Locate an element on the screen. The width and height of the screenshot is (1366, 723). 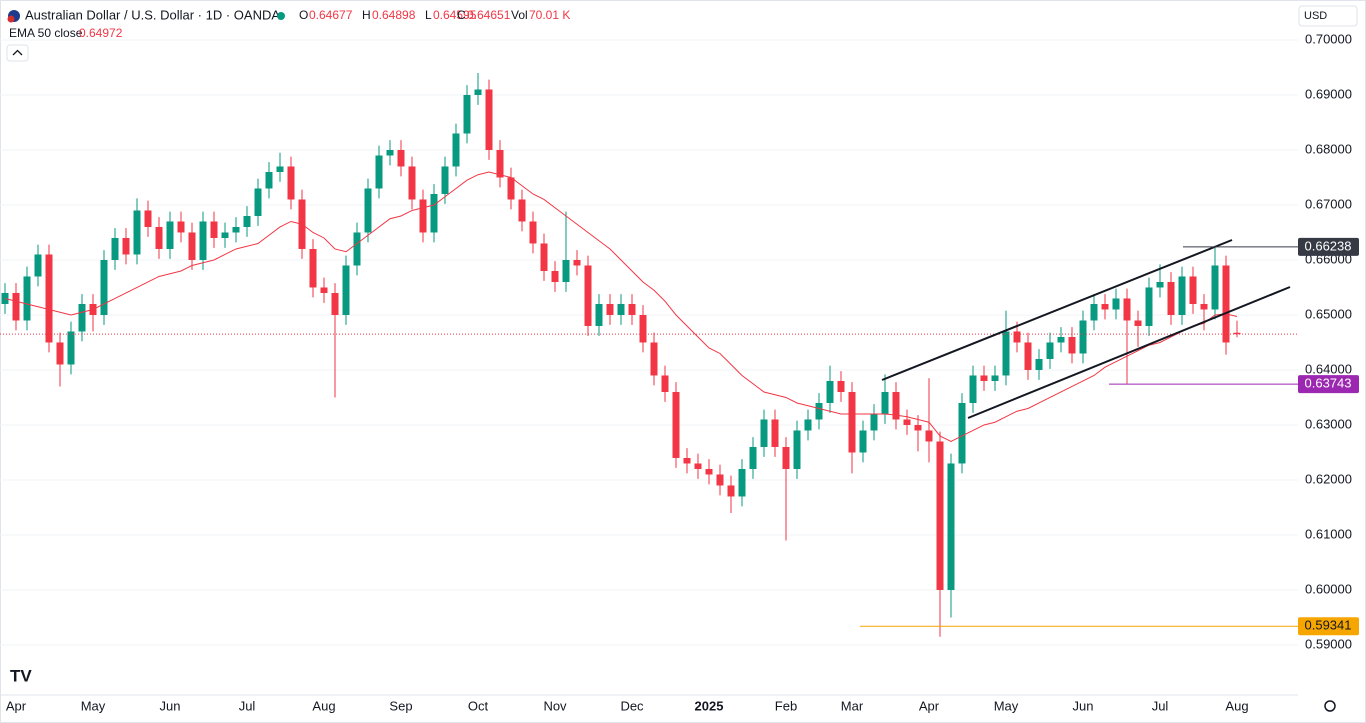
x-tick-label: Sep is located at coordinates (400, 705).